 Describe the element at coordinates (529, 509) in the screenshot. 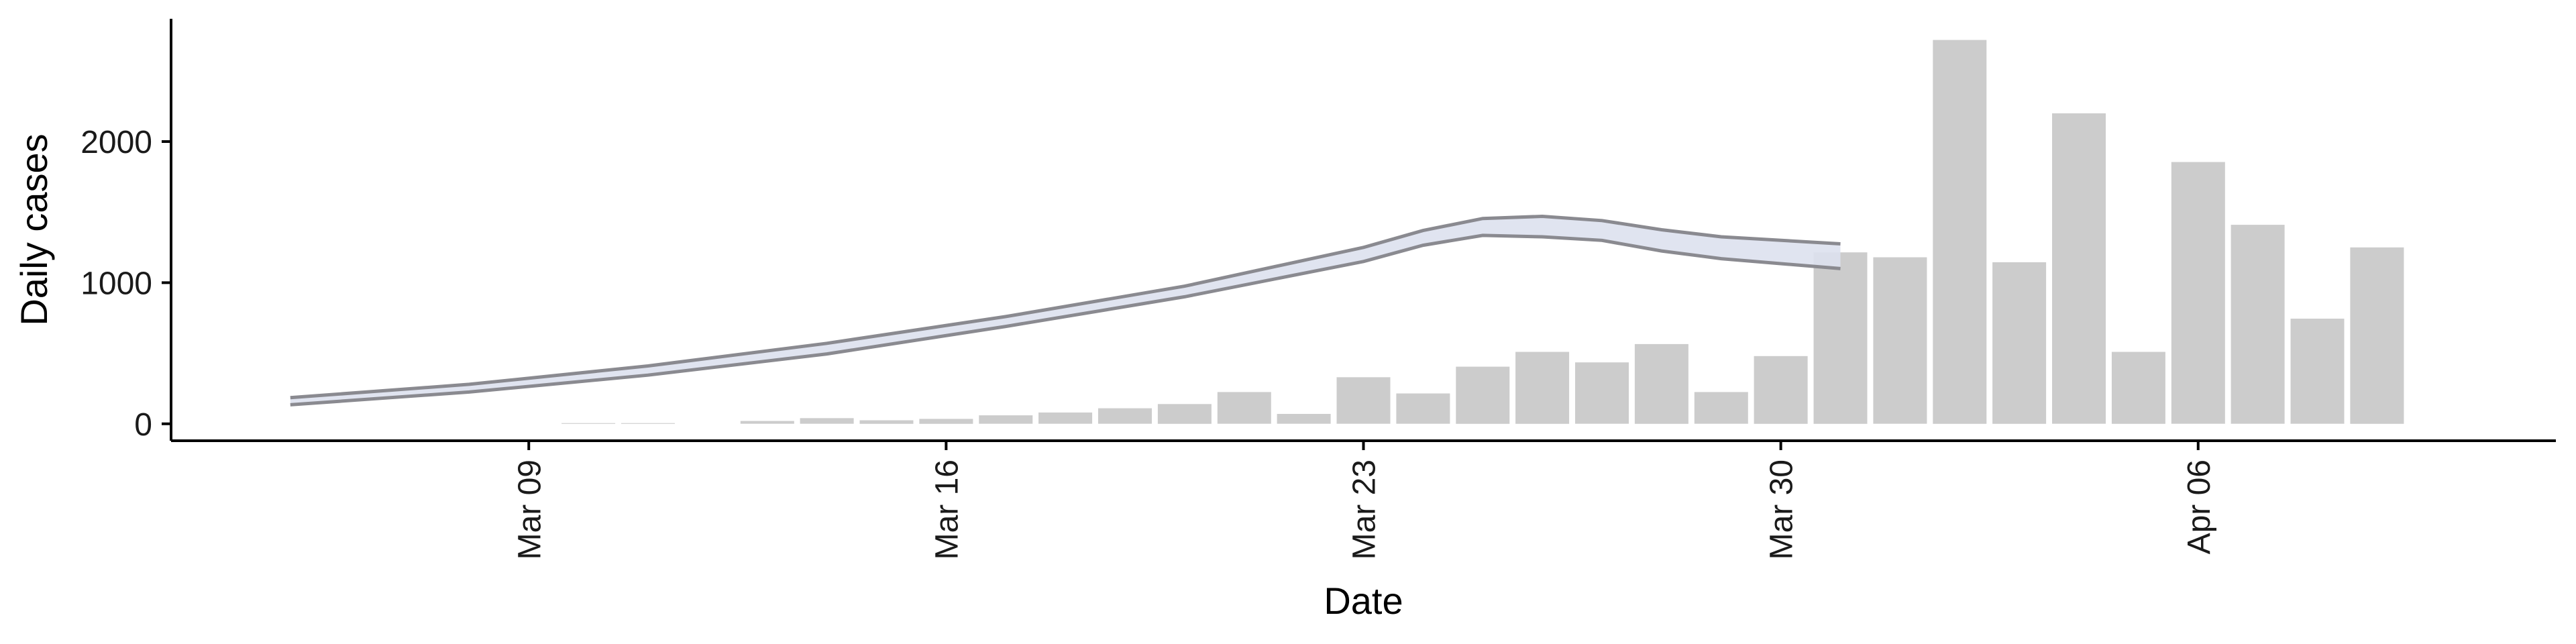

I see `x-tick-label-2020-03-09: Mar 09` at that location.